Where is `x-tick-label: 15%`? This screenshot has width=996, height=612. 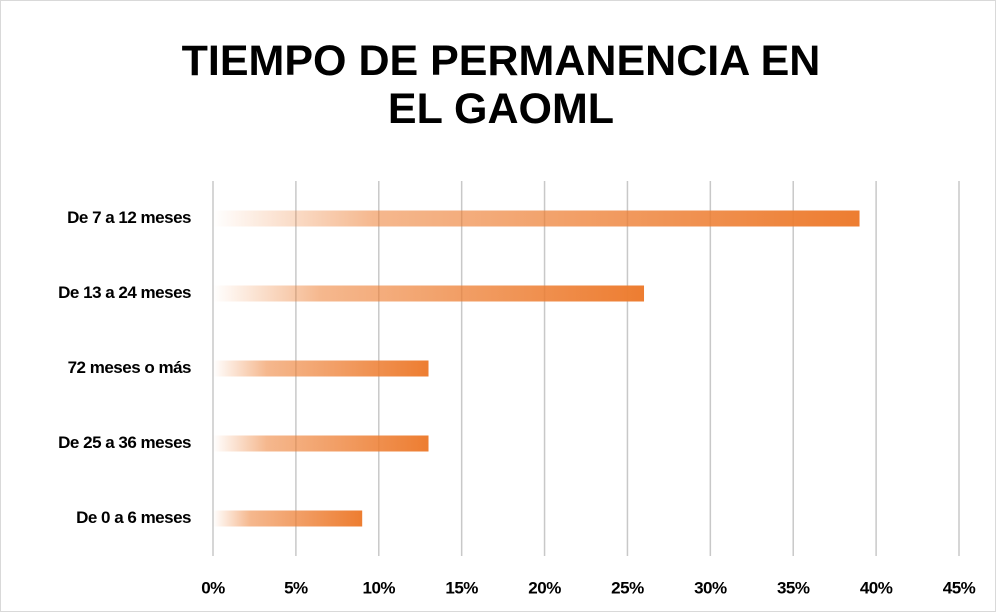 x-tick-label: 15% is located at coordinates (461, 587).